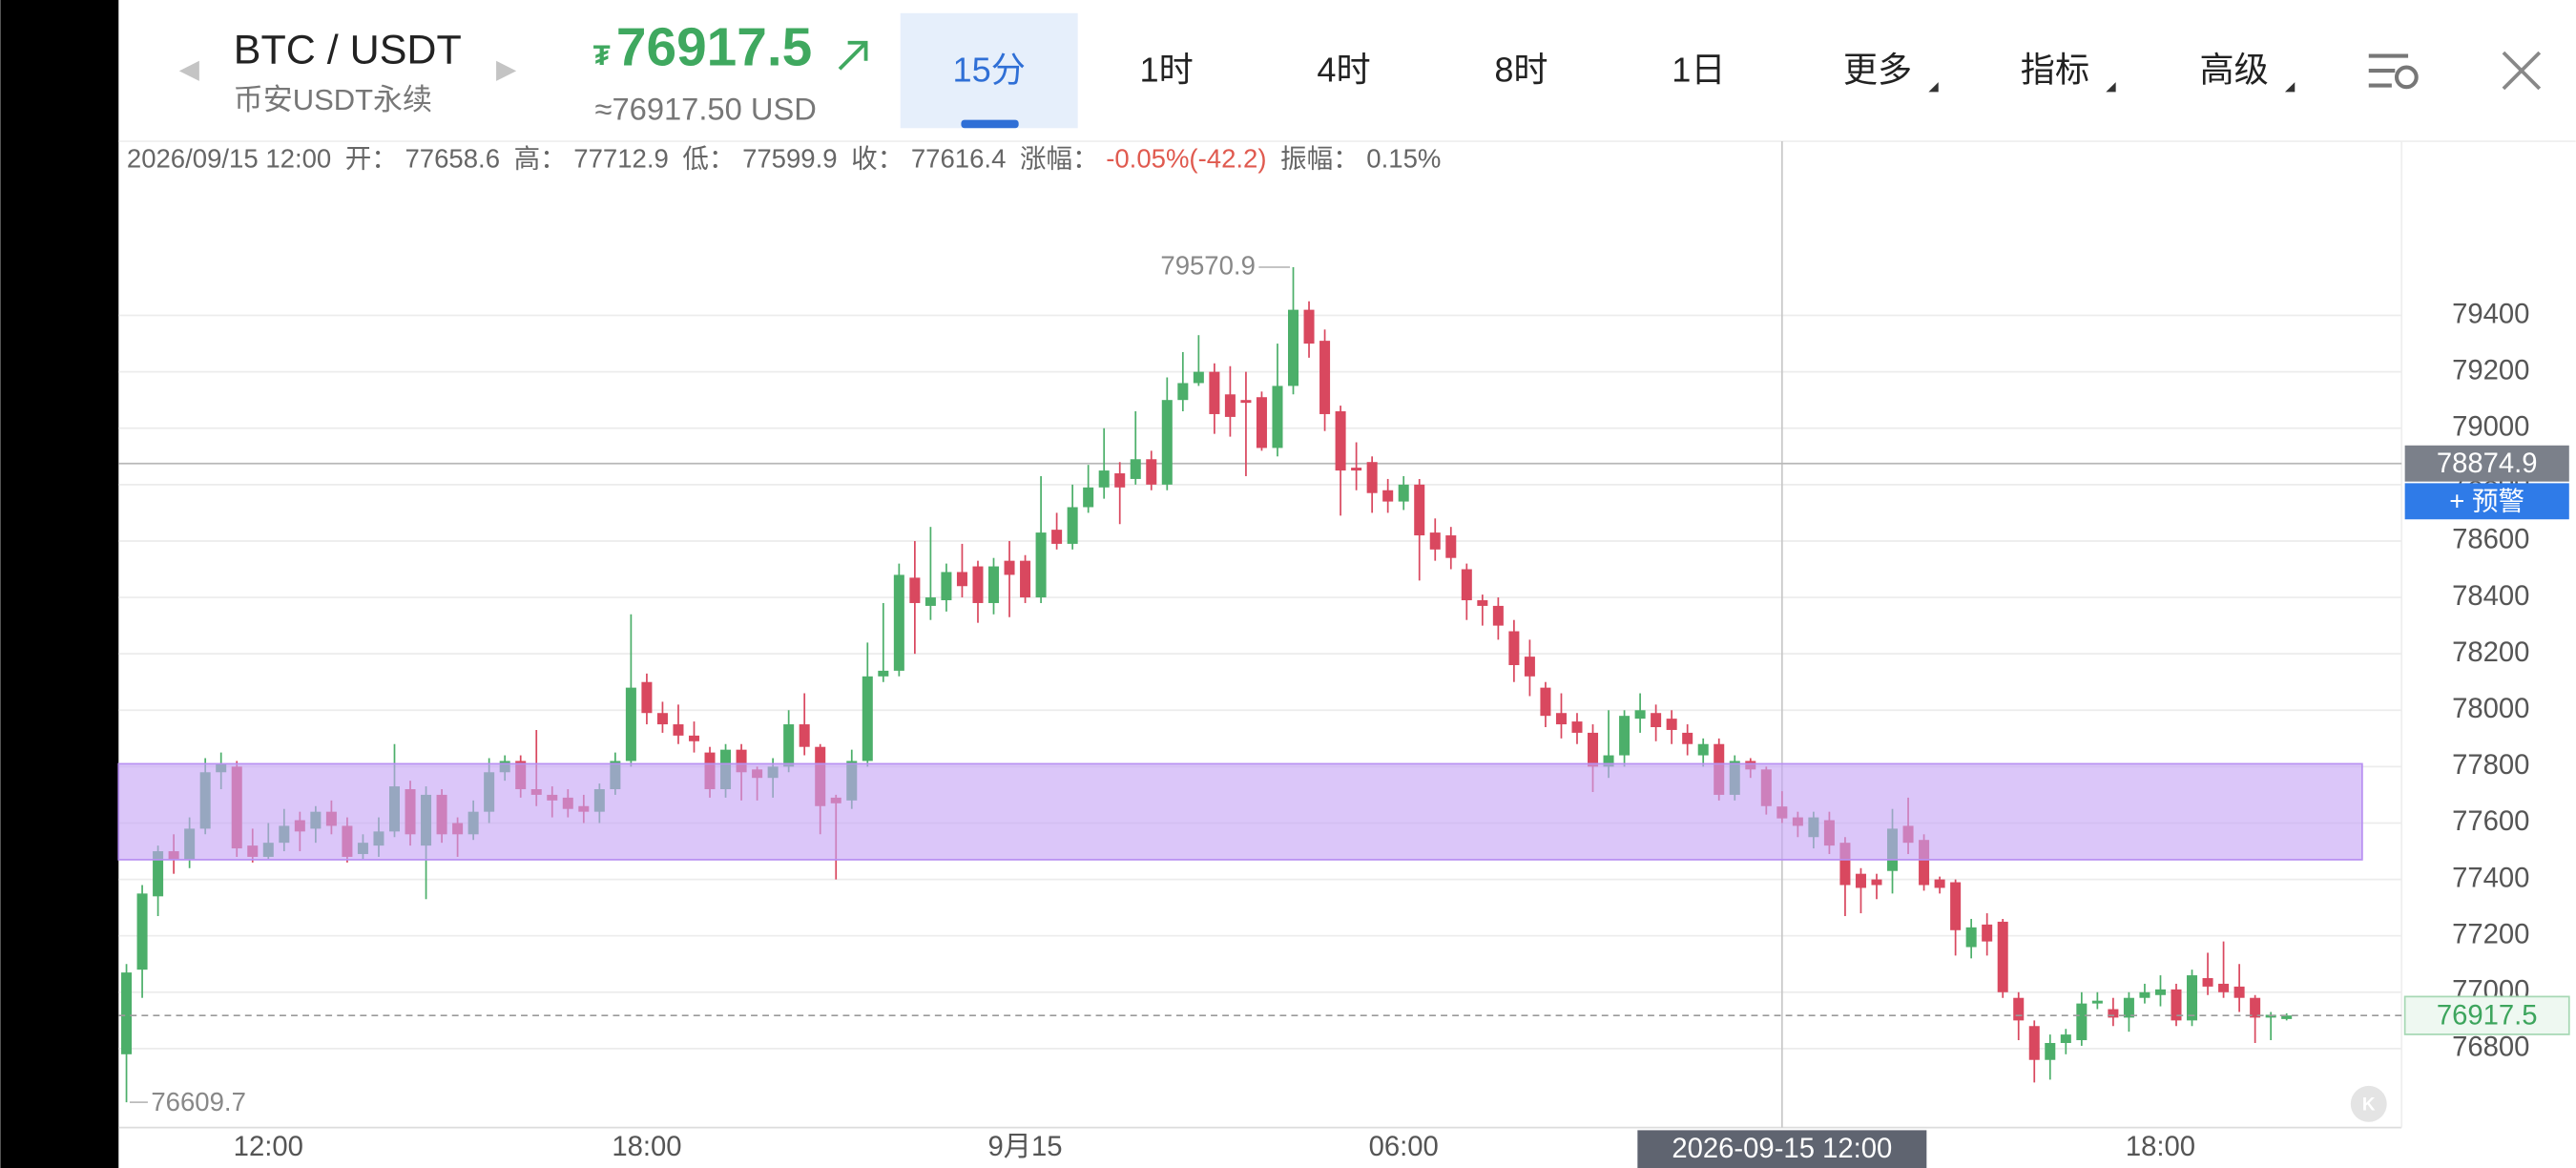 The image size is (2576, 1168). Describe the element at coordinates (1208, 265) in the screenshot. I see `high-label: 79570.9` at that location.